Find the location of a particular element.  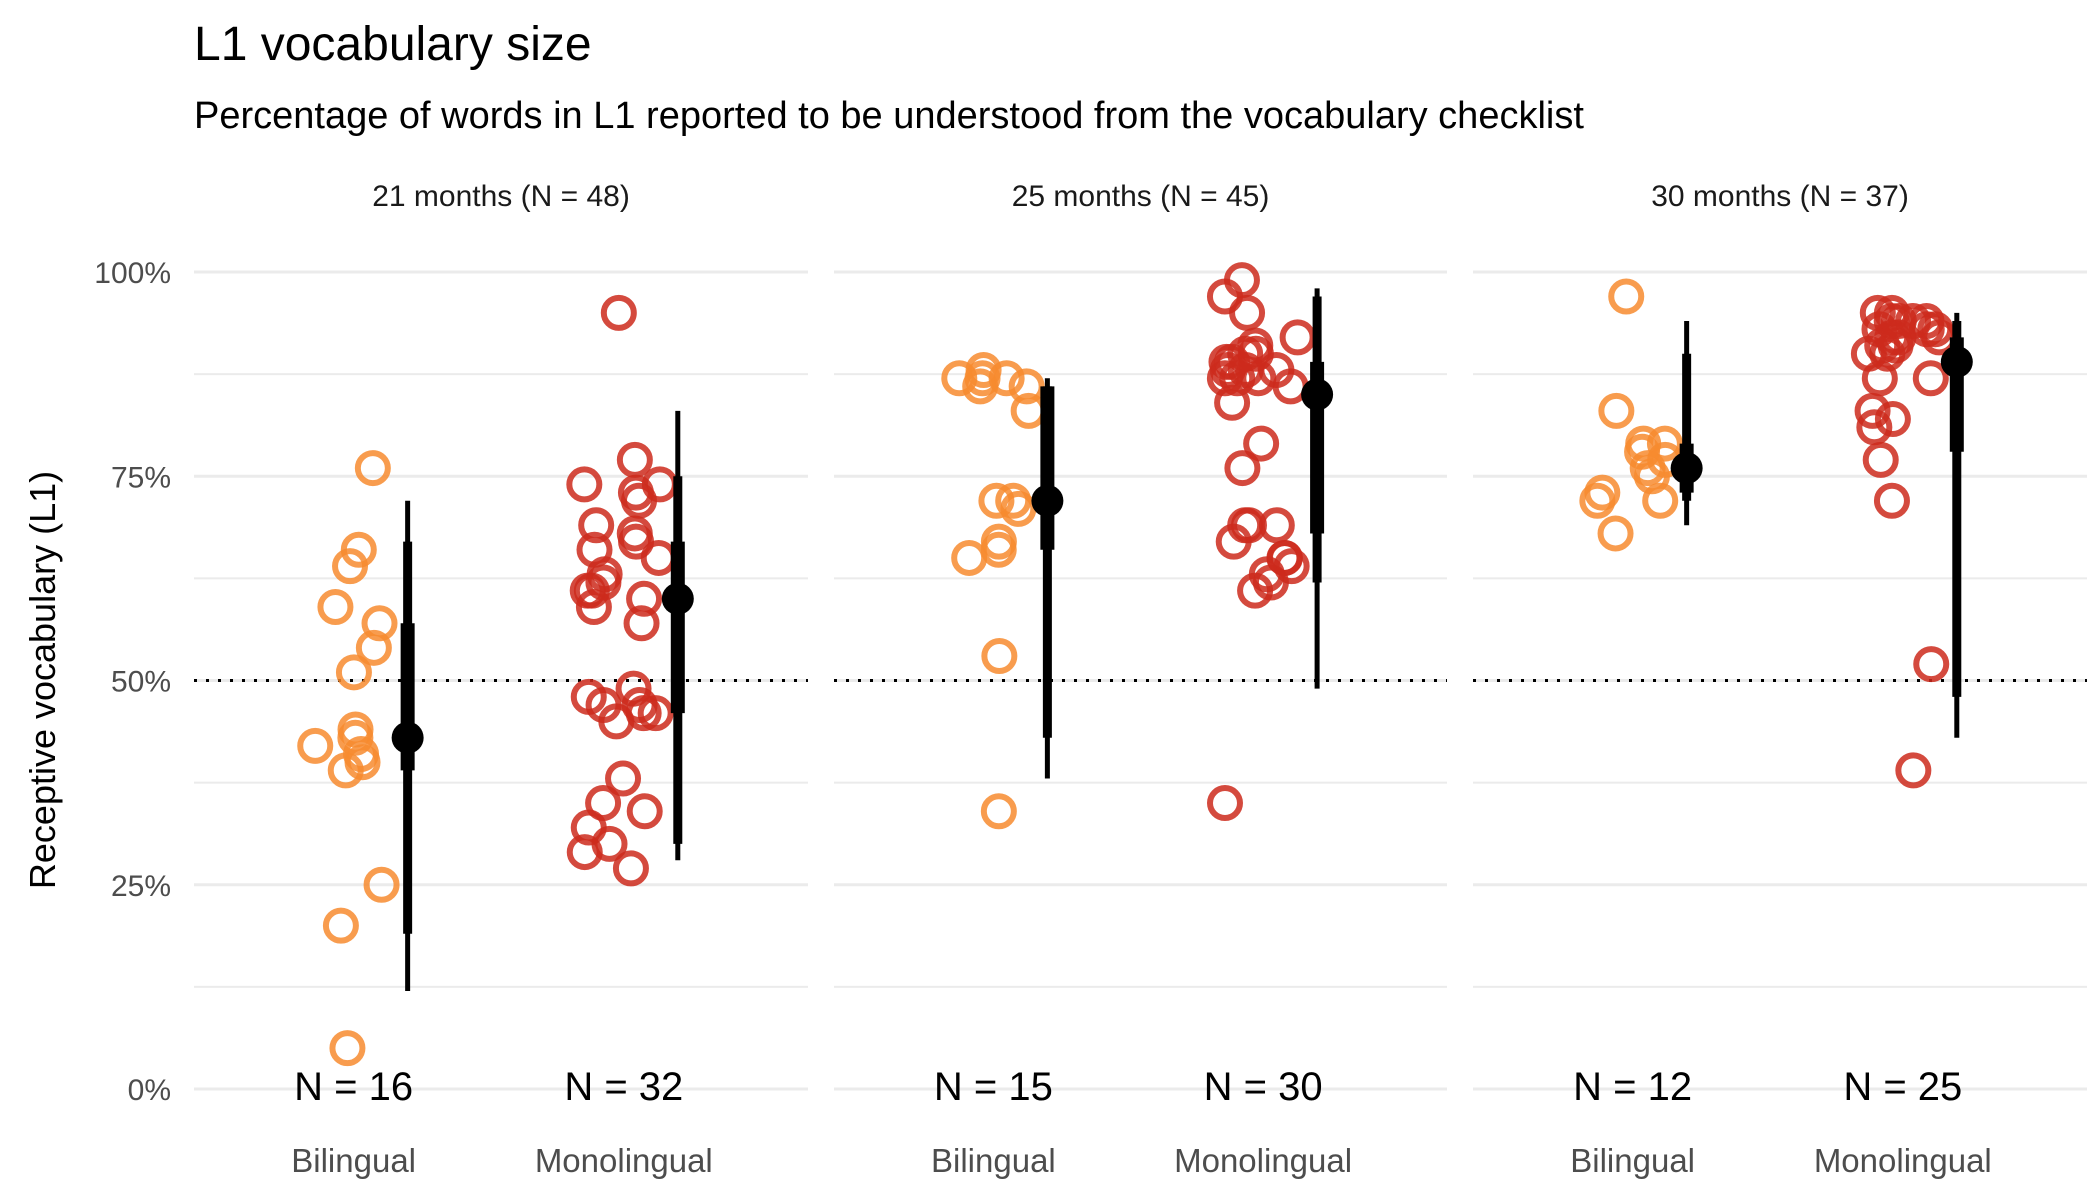

facet-label: 30 months (N = 37) is located at coordinates (1780, 196).